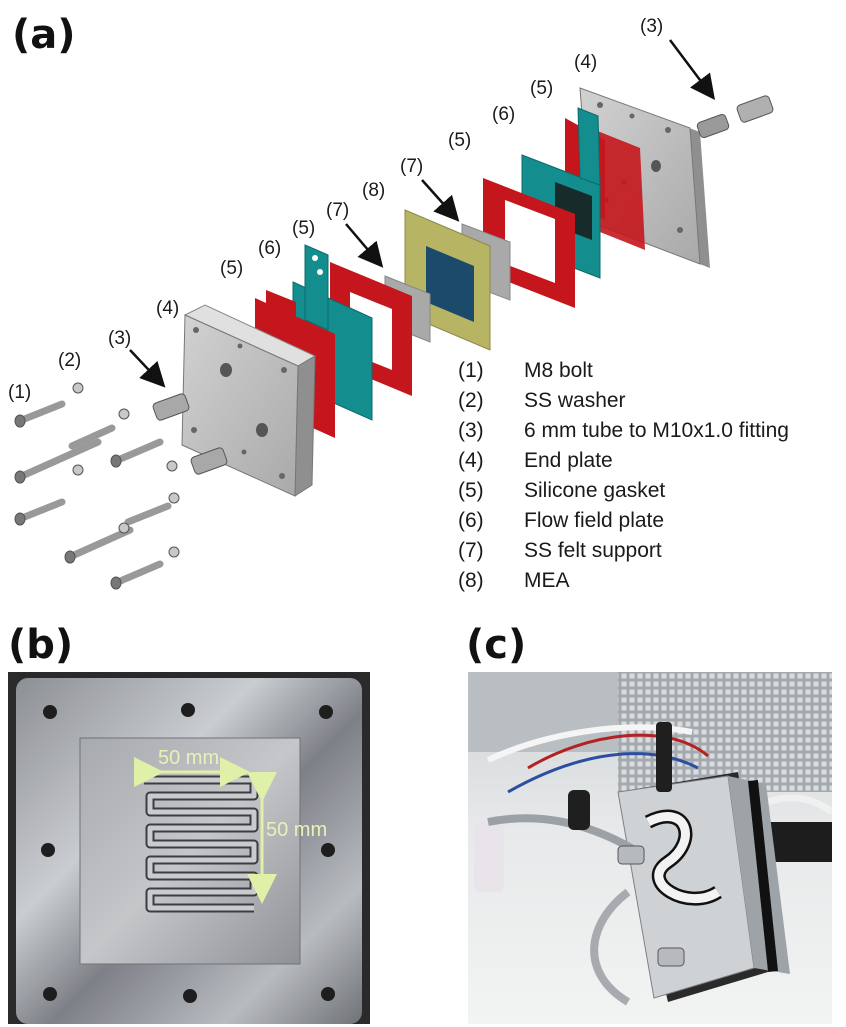 Image resolution: width=846 pixels, height=1027 pixels. I want to click on fitting-left, so click(190, 434).